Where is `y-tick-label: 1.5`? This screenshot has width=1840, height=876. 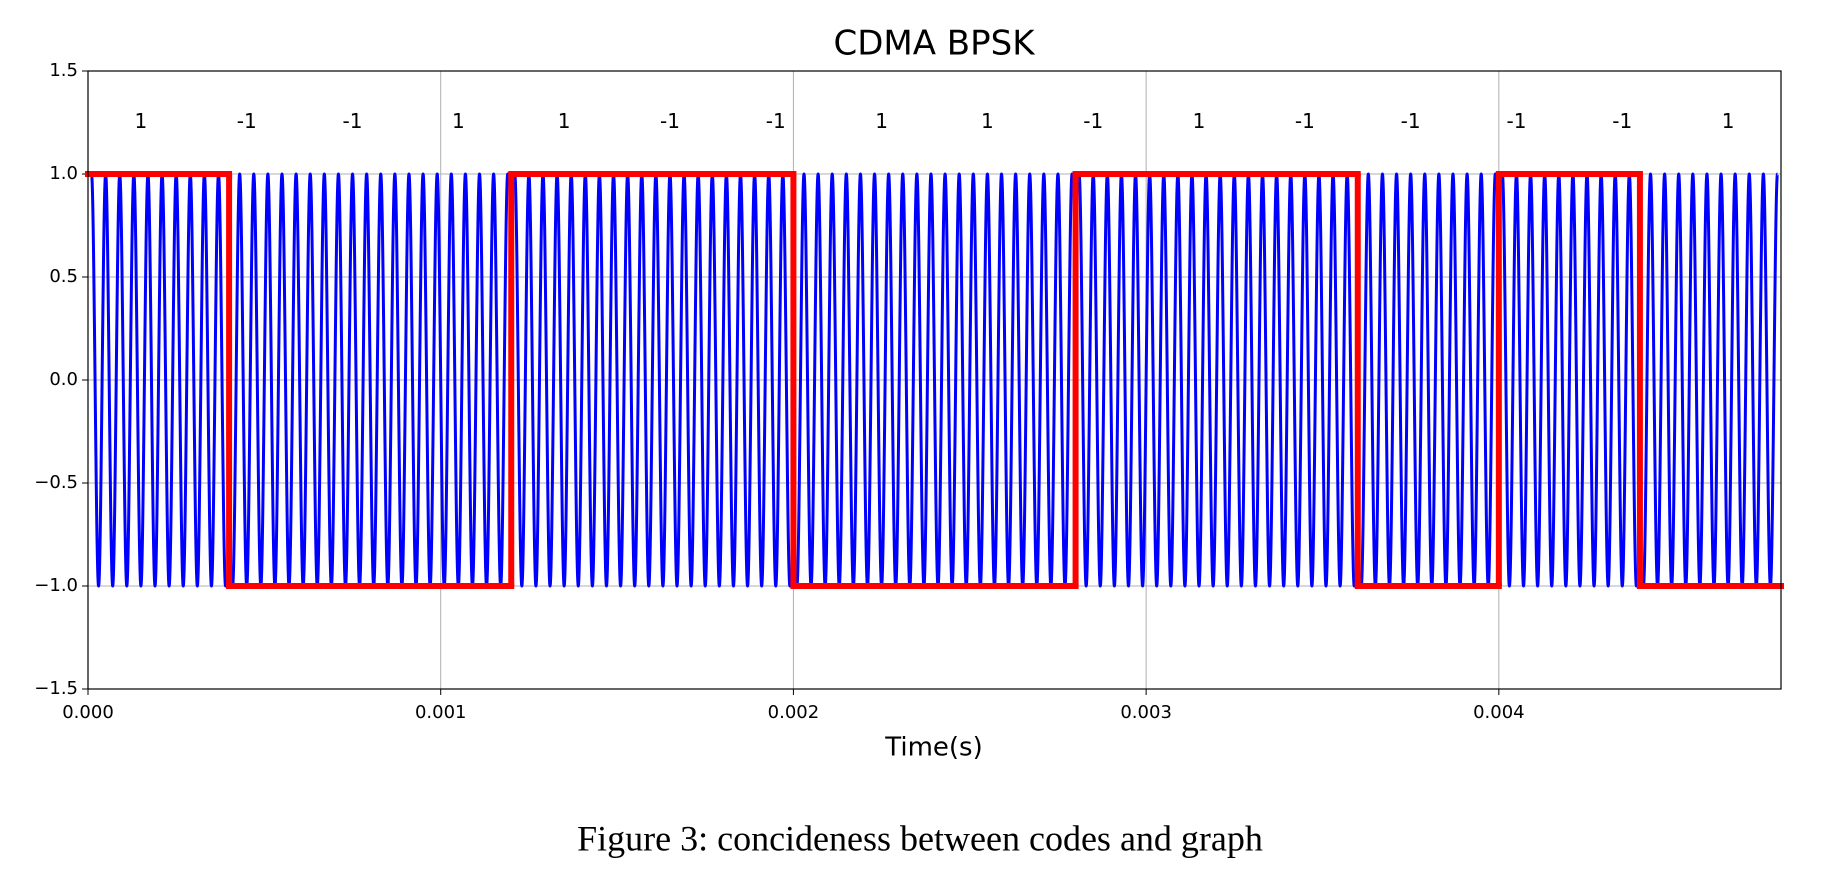
y-tick-label: 1.5 is located at coordinates (63, 70).